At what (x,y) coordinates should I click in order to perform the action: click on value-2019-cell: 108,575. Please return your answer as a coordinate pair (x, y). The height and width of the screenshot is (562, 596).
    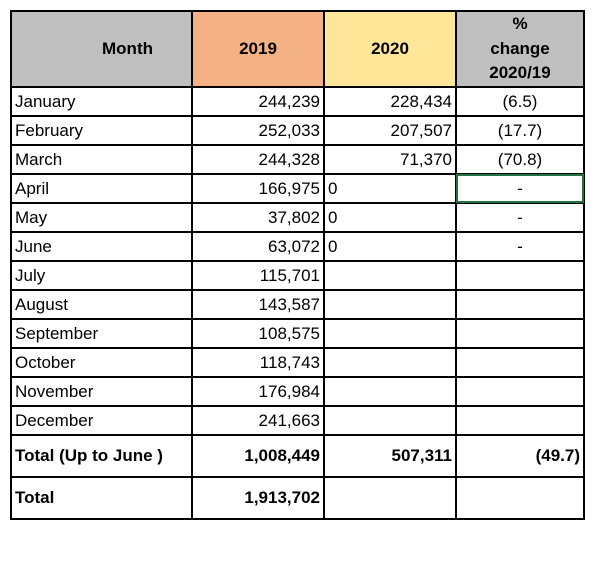
    Looking at the image, I should click on (258, 333).